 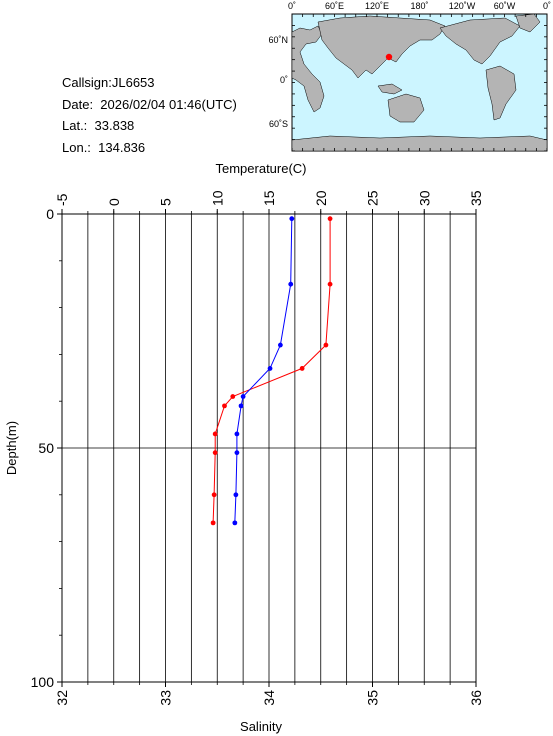 I want to click on temperature-tick-label: 15, so click(x=269, y=198).